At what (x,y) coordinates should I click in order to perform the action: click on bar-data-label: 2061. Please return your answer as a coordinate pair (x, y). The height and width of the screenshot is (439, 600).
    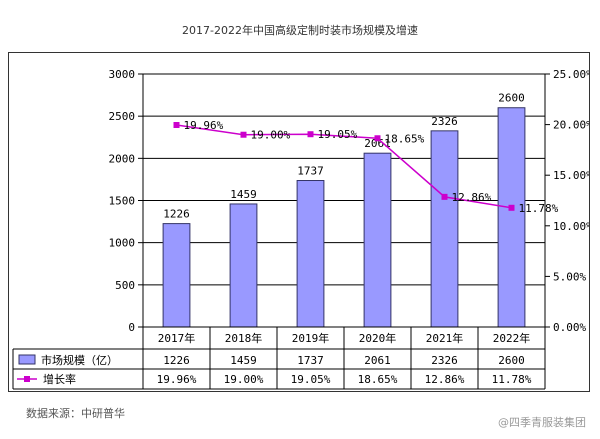
    Looking at the image, I should click on (377, 143).